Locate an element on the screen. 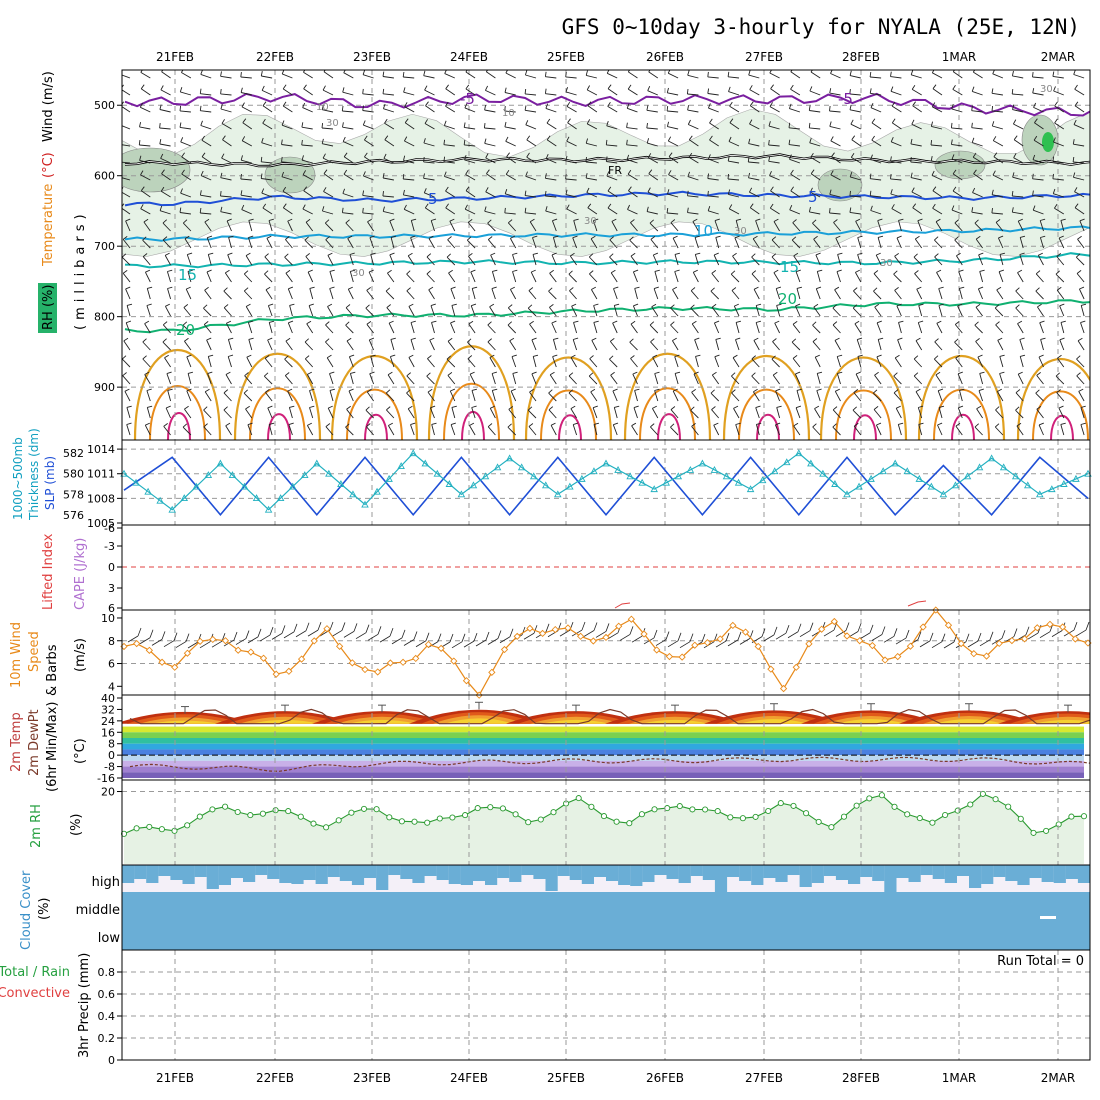 This screenshot has width=1100, height=1100. upper-contour-20-b: 20 is located at coordinates (787, 299).